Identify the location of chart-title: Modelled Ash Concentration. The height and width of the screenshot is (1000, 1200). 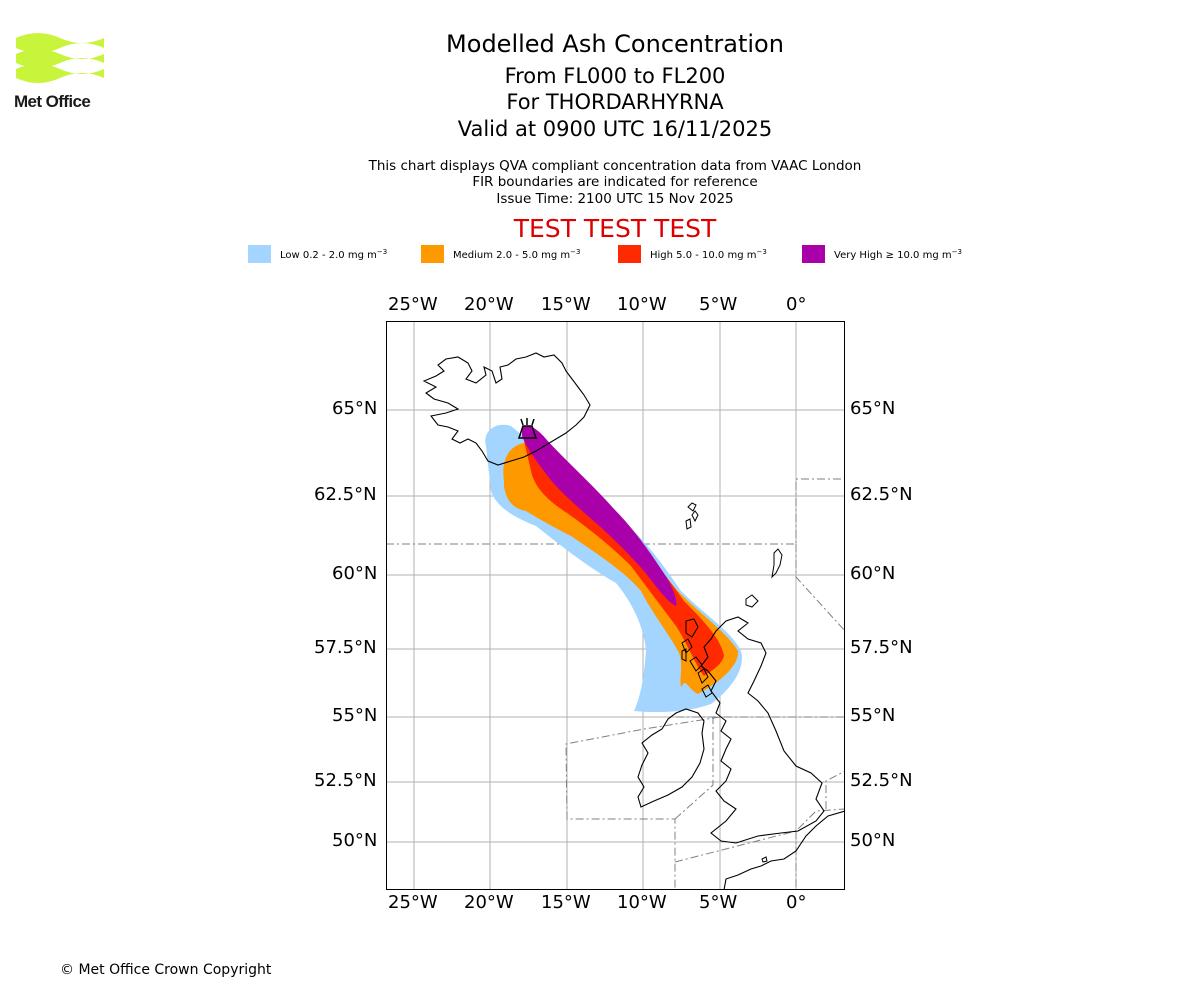
(615, 44).